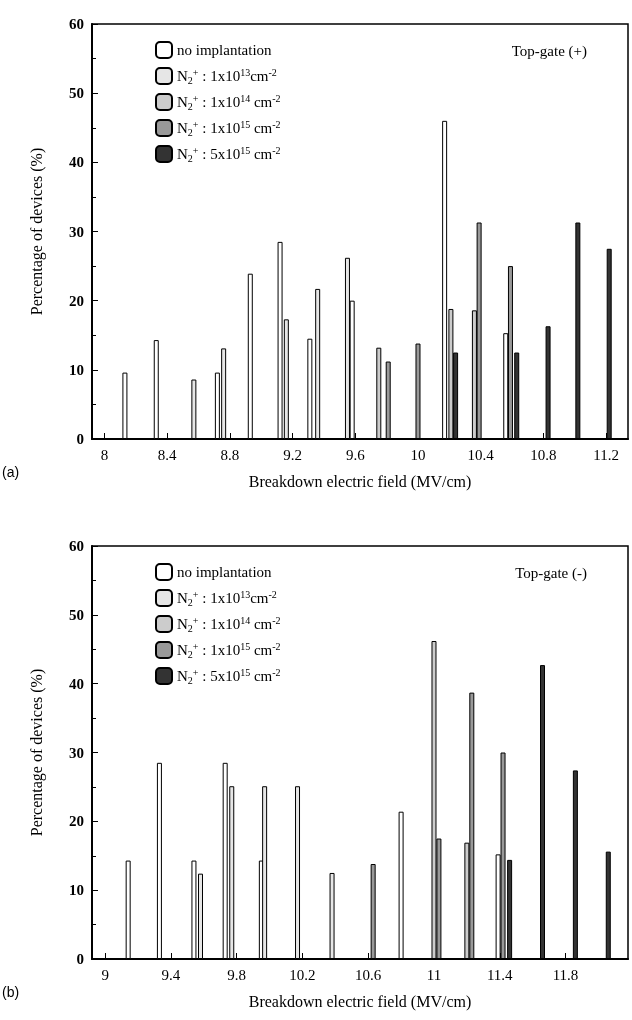 The image size is (632, 1020). What do you see at coordinates (481, 454) in the screenshot?
I see `x-tick-label: 10.4` at bounding box center [481, 454].